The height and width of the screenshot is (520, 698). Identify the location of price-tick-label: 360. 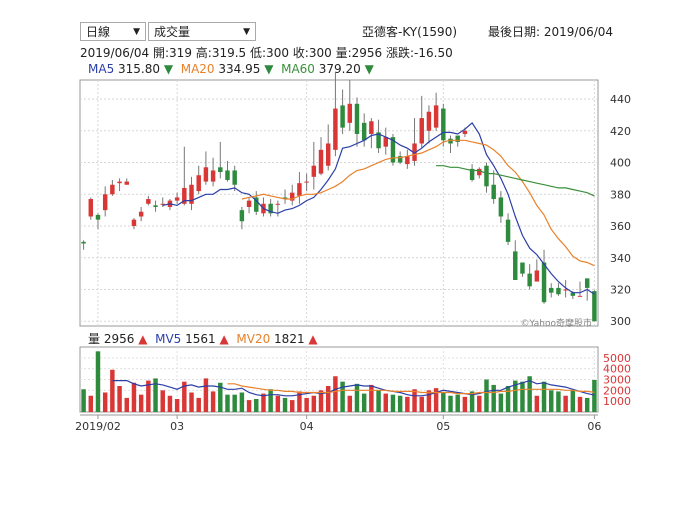
(620, 226).